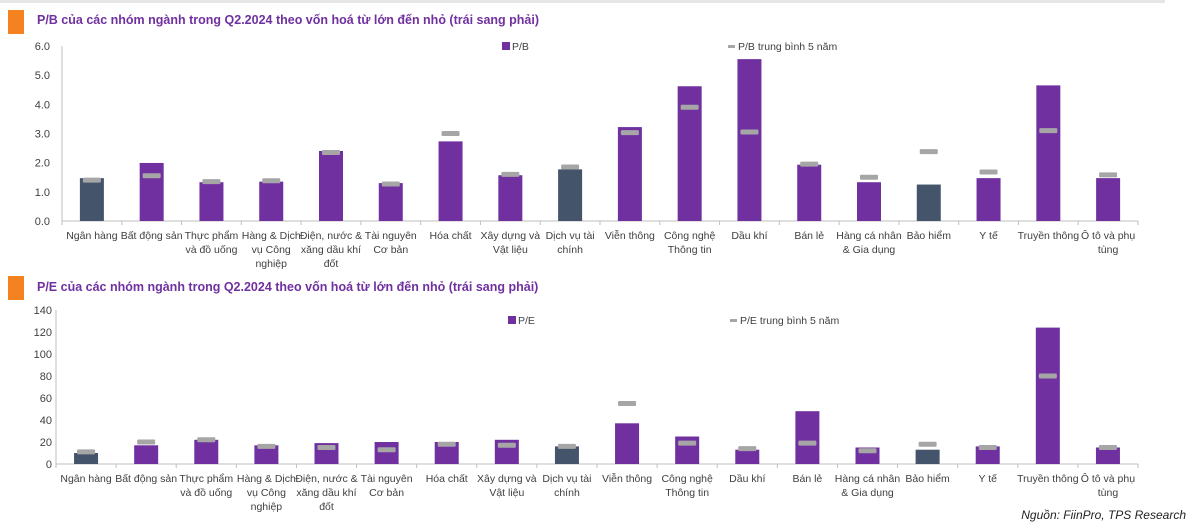  Describe the element at coordinates (326, 479) in the screenshot. I see `pe-category-label-line: Điện, nước &` at that location.